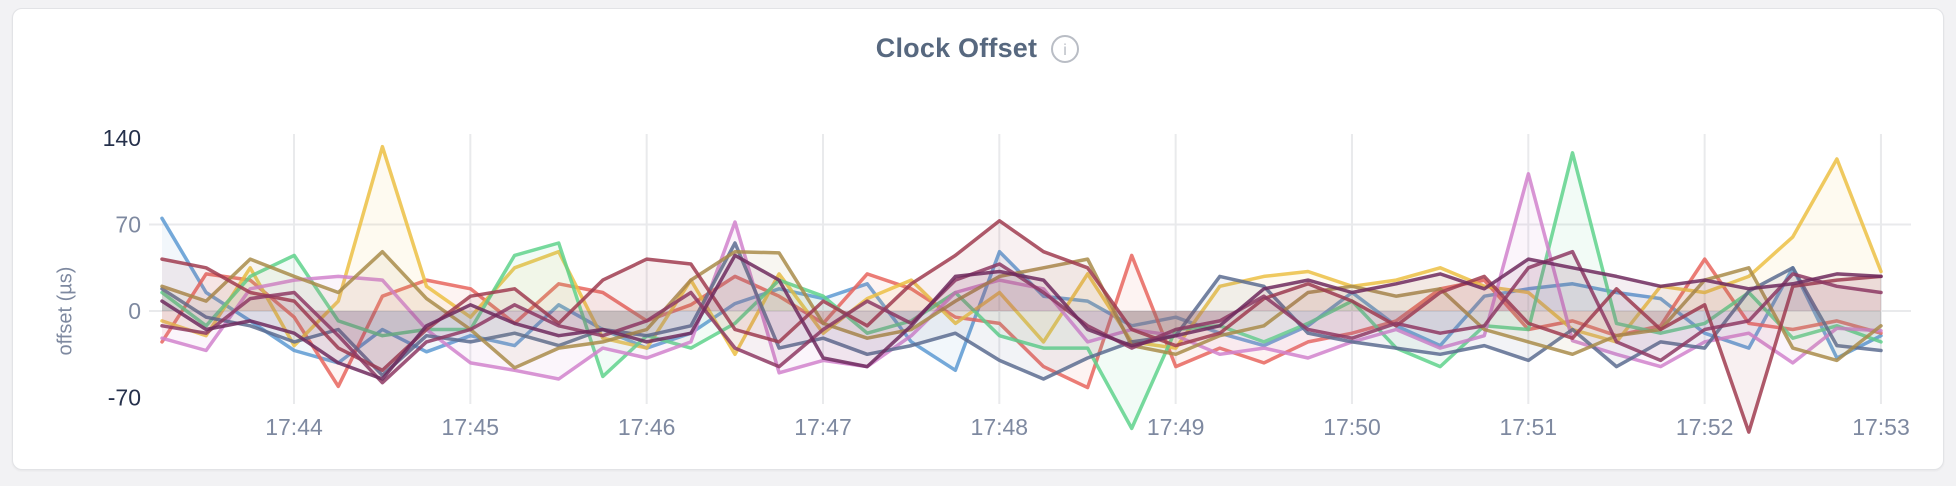  I want to click on y-tick--70: -70, so click(124, 398).